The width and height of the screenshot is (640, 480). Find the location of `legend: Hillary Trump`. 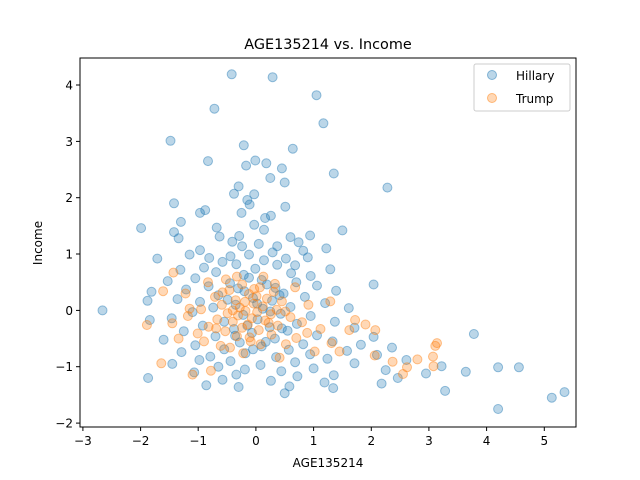

legend: Hillary Trump is located at coordinates (522, 87).